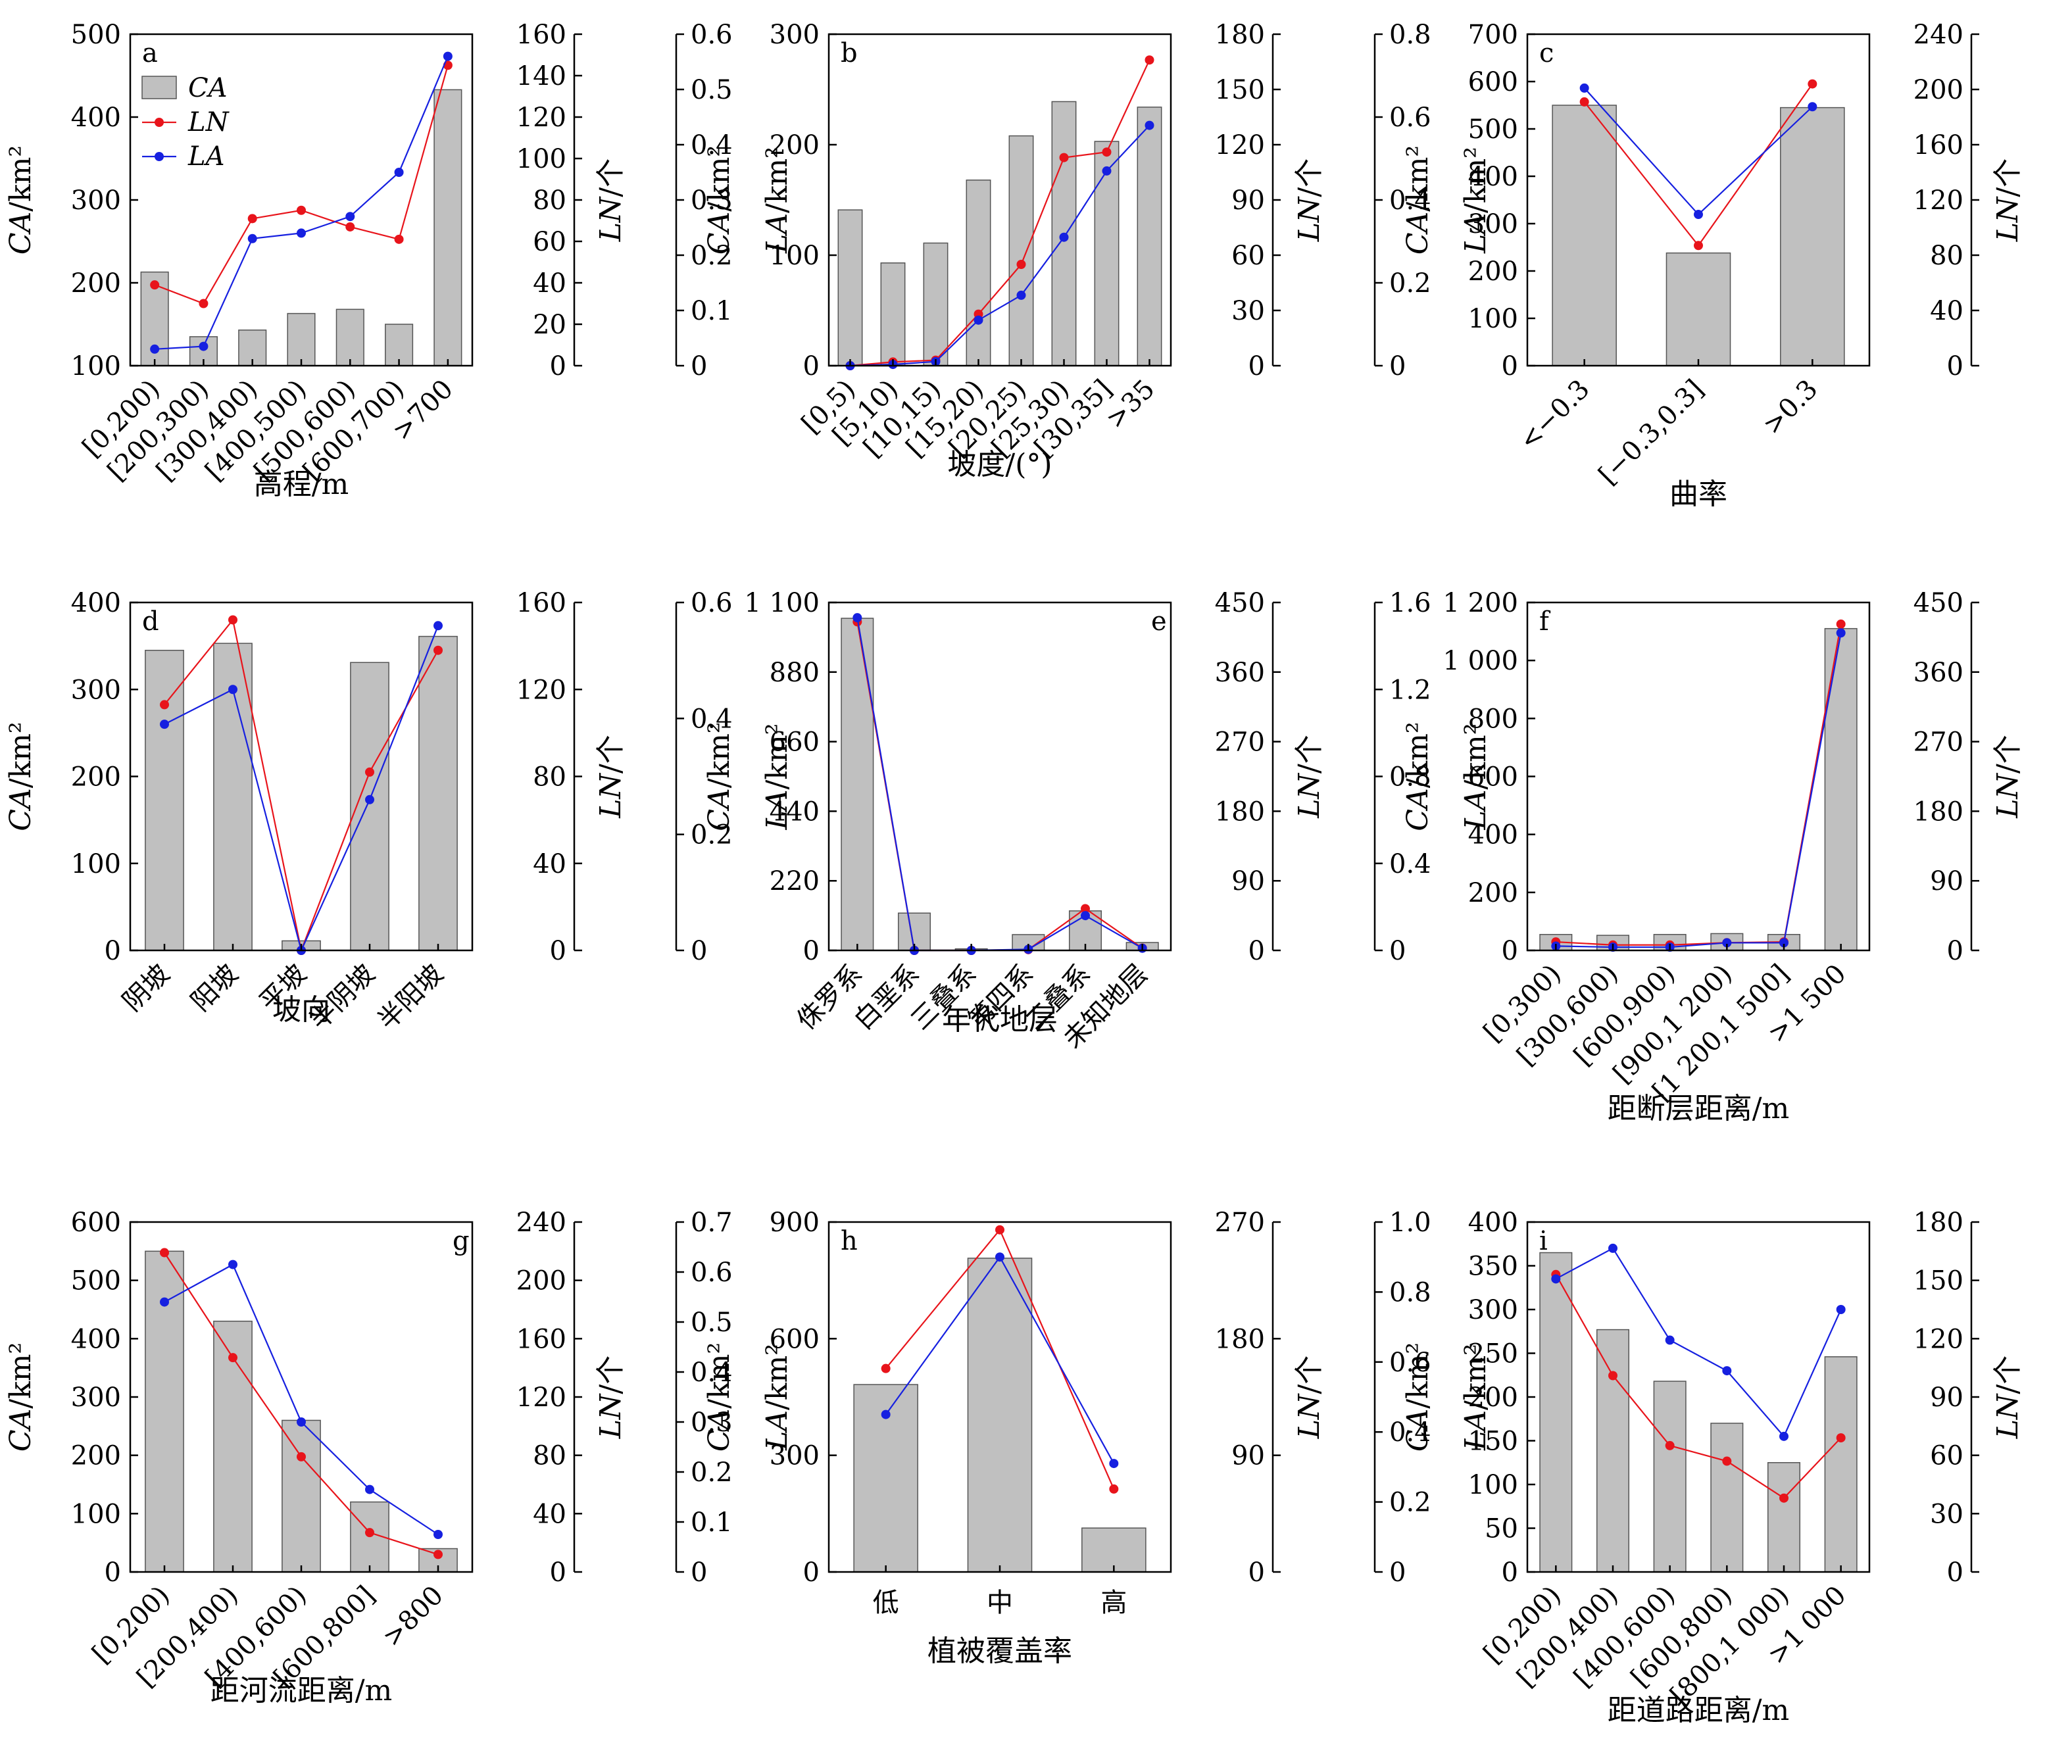 Image resolution: width=2072 pixels, height=1764 pixels. Describe the element at coordinates (301, 789) in the screenshot. I see `line-la` at that location.